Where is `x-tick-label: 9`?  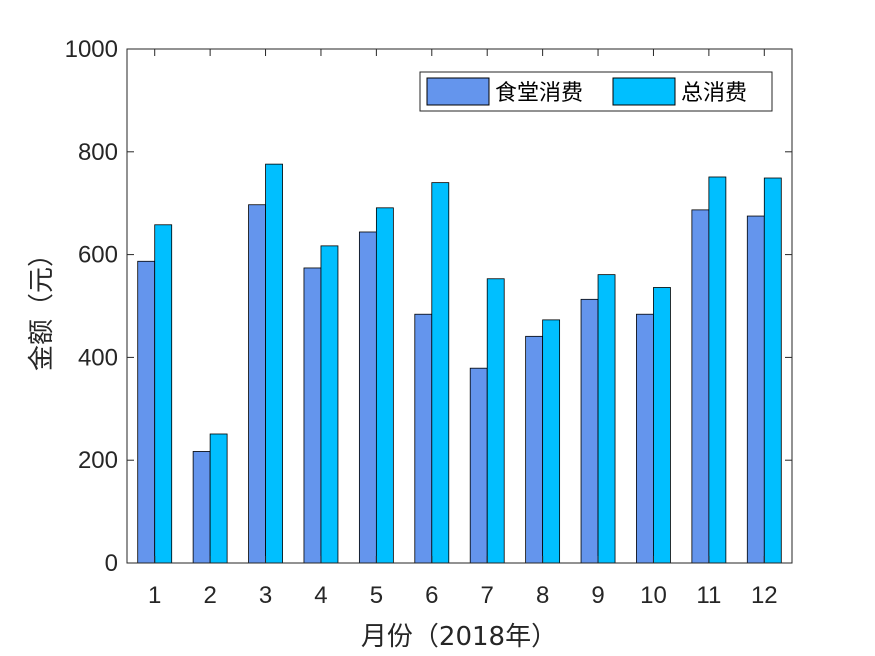
x-tick-label: 9 is located at coordinates (597, 595).